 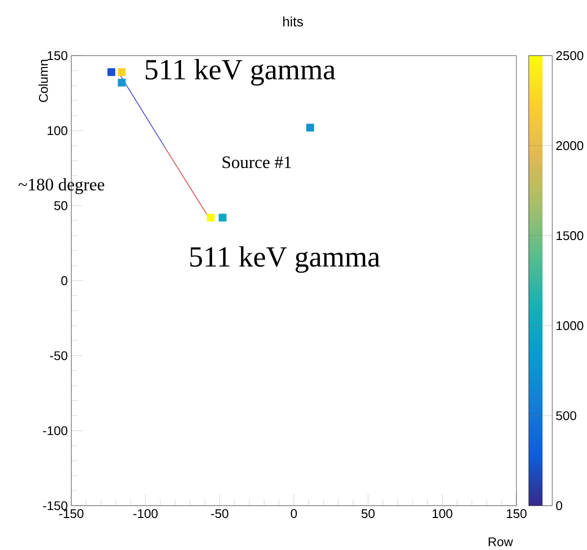 I want to click on y-tick-label: -150, so click(x=55, y=505).